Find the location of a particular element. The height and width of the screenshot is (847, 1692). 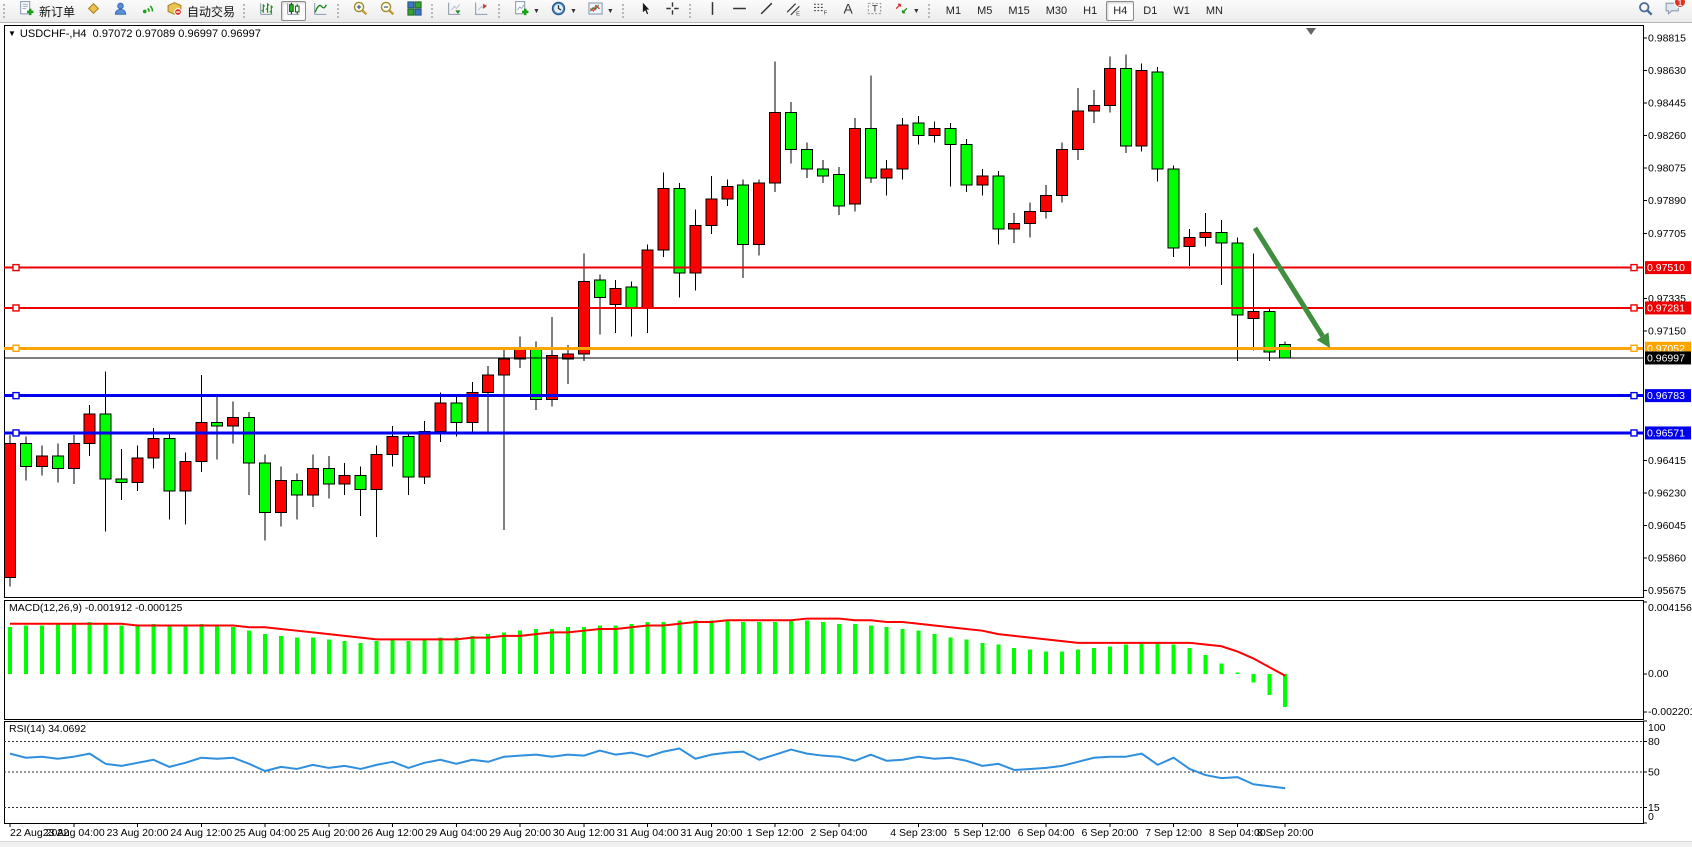

zoom-in-icon is located at coordinates (360, 8).